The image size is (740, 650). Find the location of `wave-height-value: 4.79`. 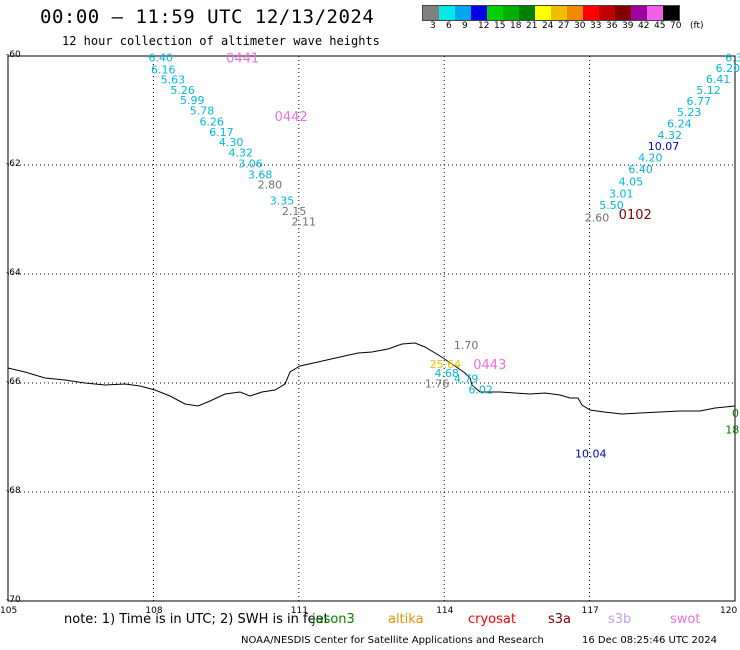

wave-height-value: 4.79 is located at coordinates (466, 379).